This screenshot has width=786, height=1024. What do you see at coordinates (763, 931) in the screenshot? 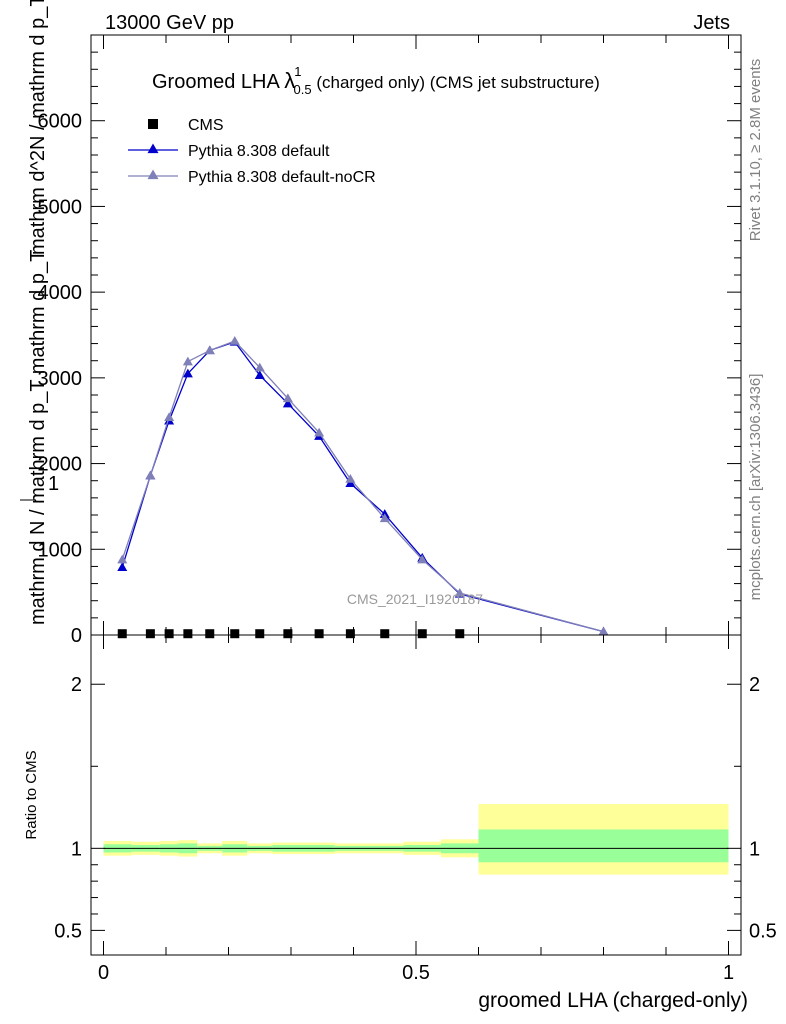
I see `ratio-ytick-label-right: 0.5` at bounding box center [763, 931].